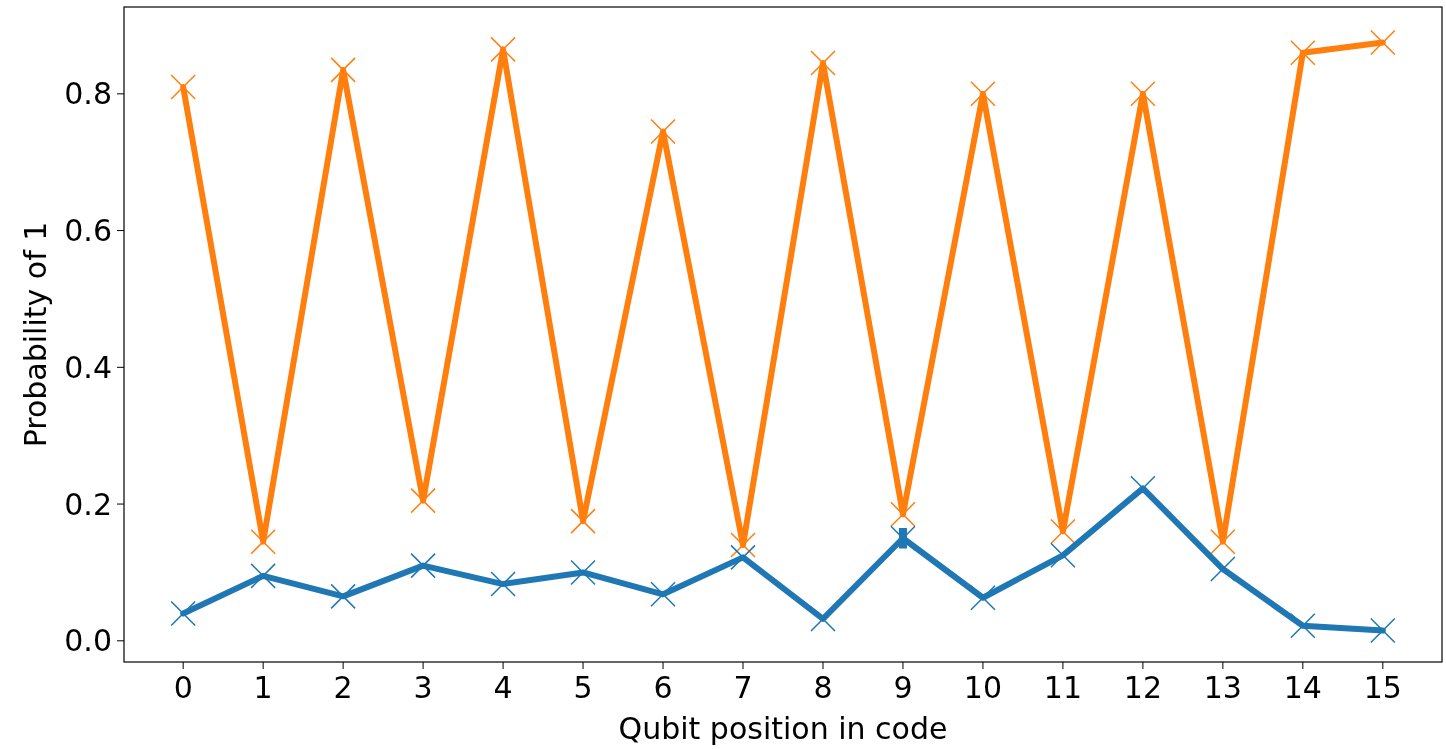 Image resolution: width=1446 pixels, height=749 pixels. Describe the element at coordinates (823, 687) in the screenshot. I see `x-tick-label: 8` at that location.